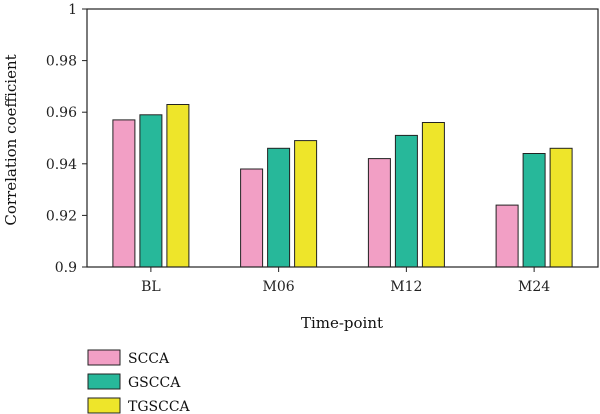  Describe the element at coordinates (178, 186) in the screenshot. I see `bar-tgscca-bl` at that location.